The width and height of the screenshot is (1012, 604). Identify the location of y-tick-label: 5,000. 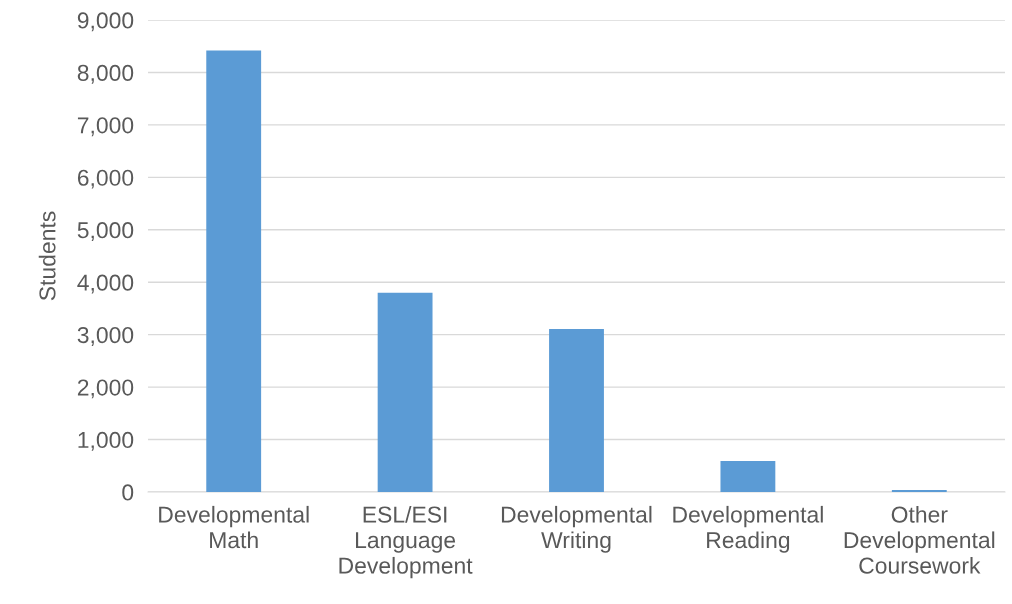
(105, 232).